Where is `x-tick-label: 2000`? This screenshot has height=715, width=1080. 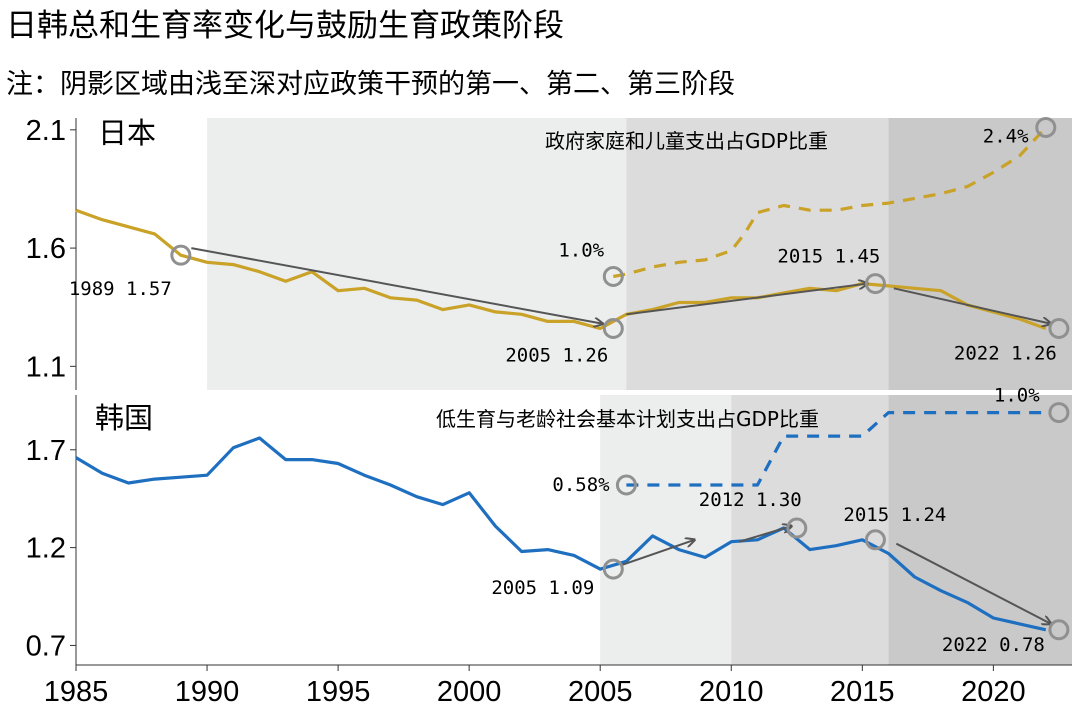
x-tick-label: 2000 is located at coordinates (469, 692).